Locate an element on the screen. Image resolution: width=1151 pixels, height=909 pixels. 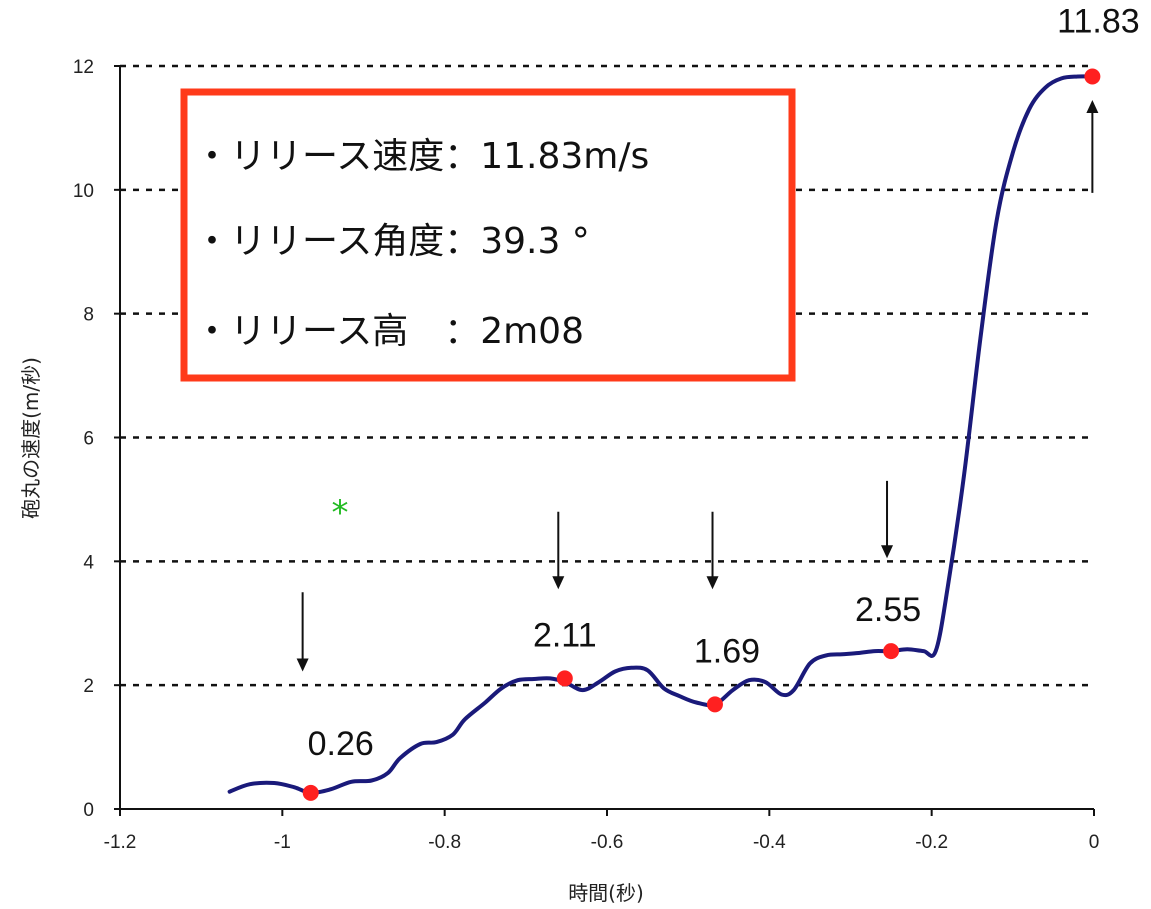
info-line-release-angle: ・リリース角度：39.3 ° is located at coordinates (392, 241).